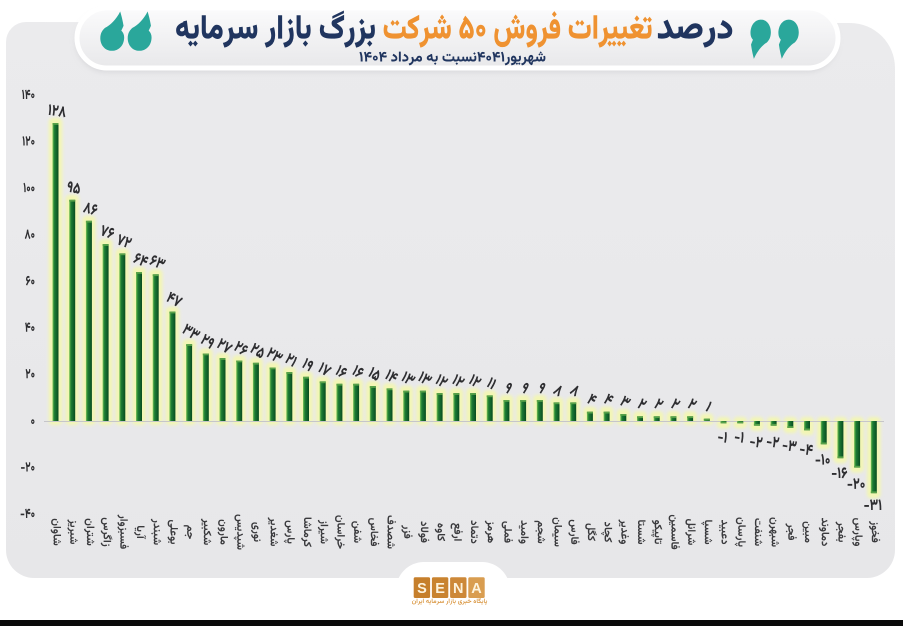  I want to click on svg-text: N, so click(458, 589).